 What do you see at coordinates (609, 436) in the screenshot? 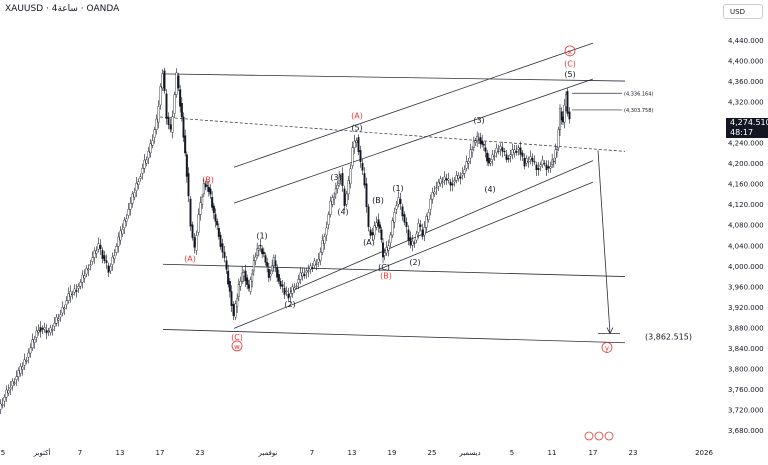
I see `event-flag-icon` at bounding box center [609, 436].